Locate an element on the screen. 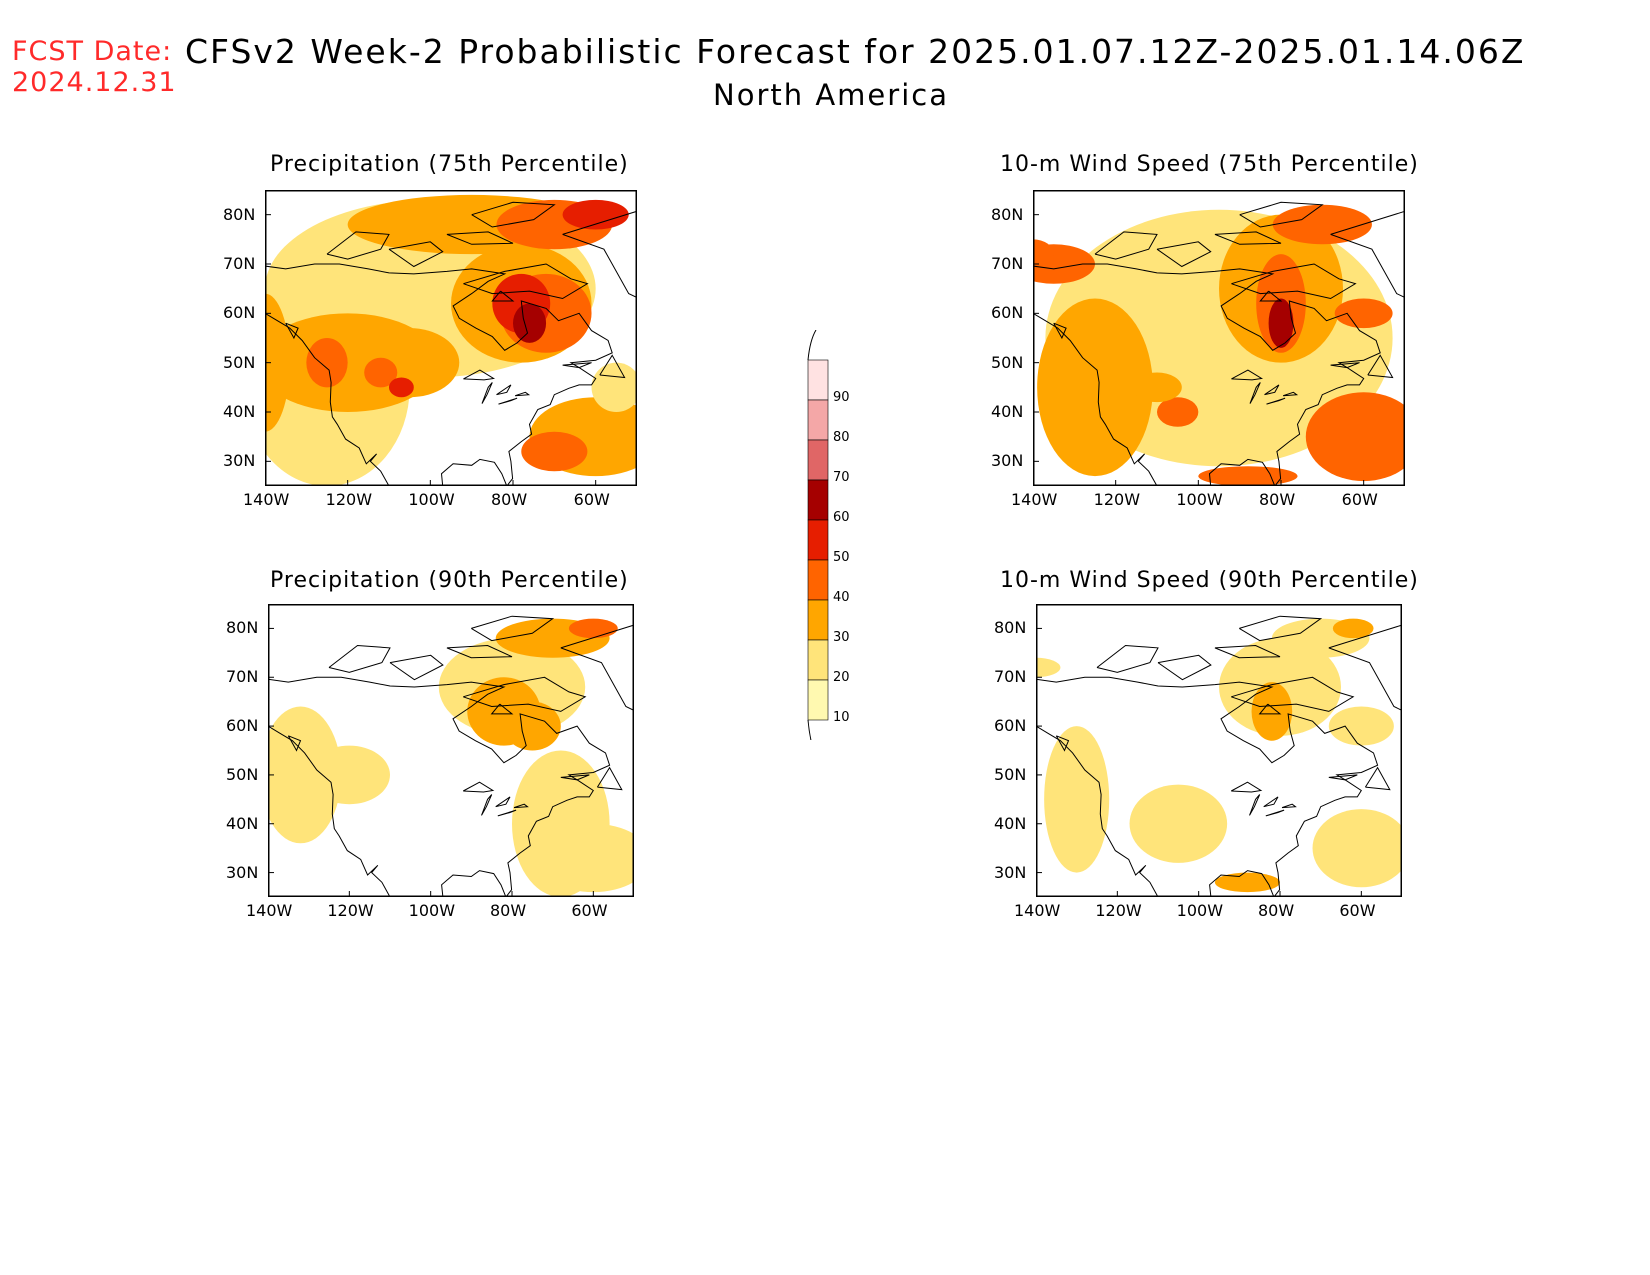 The image size is (1650, 1275). colorbar-level-label: 50 is located at coordinates (841, 557).